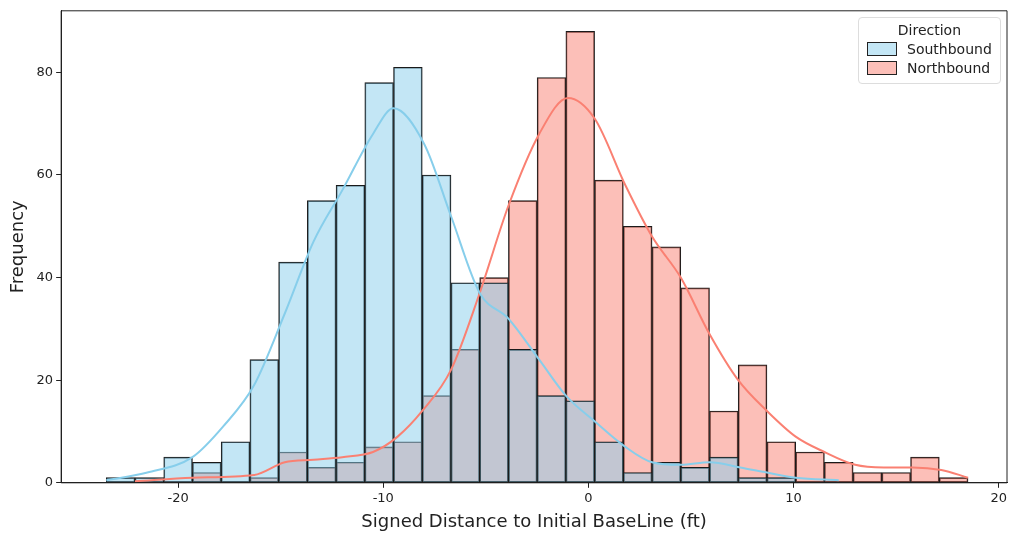 The image size is (1021, 541). Describe the element at coordinates (999, 497) in the screenshot. I see `x-tick-label: 20` at that location.